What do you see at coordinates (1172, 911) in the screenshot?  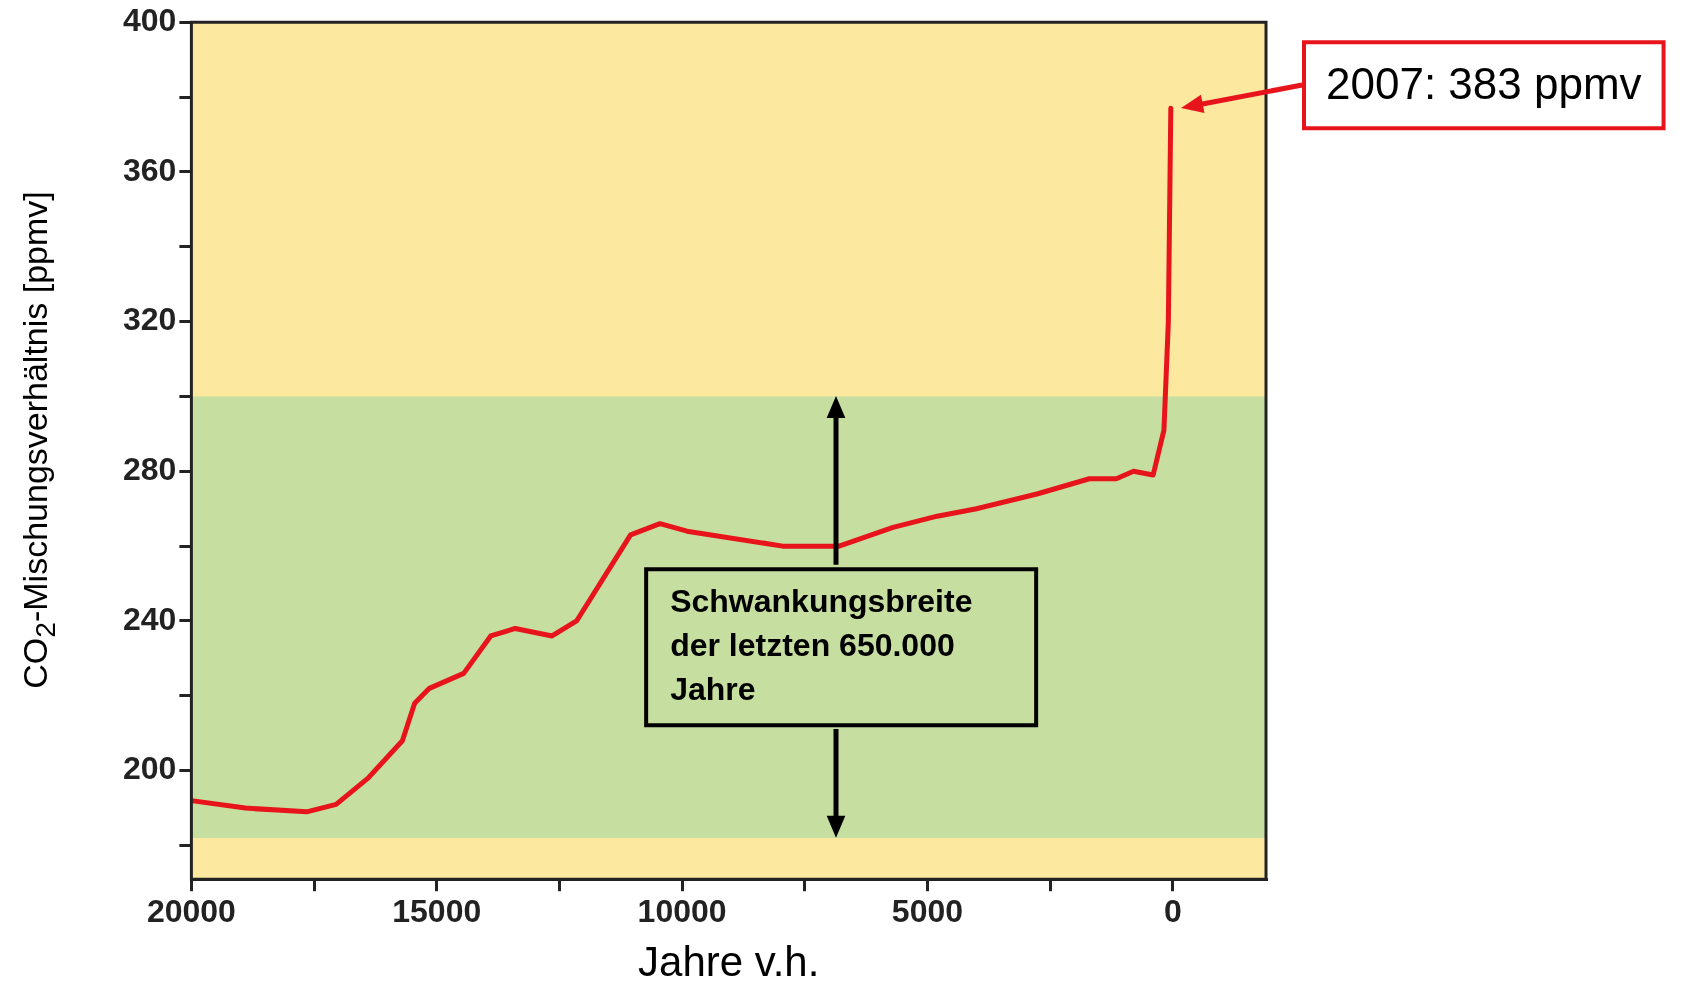 I see `x-tick-label: 0` at bounding box center [1172, 911].